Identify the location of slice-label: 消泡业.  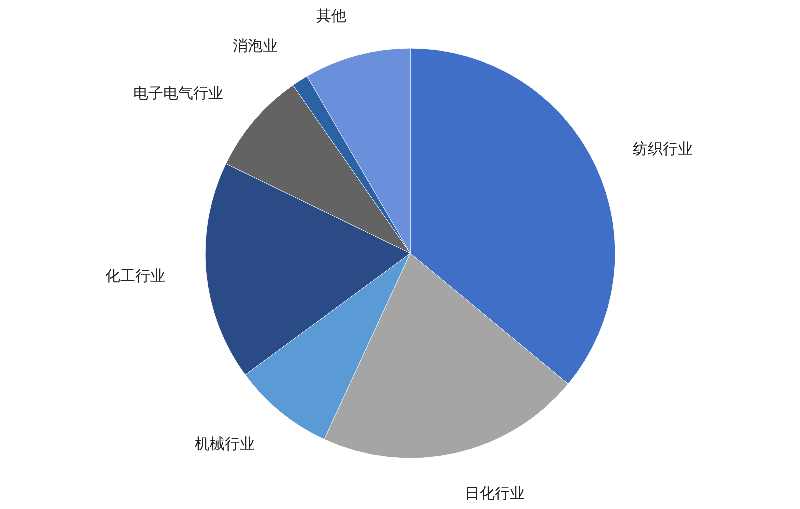
(255, 46).